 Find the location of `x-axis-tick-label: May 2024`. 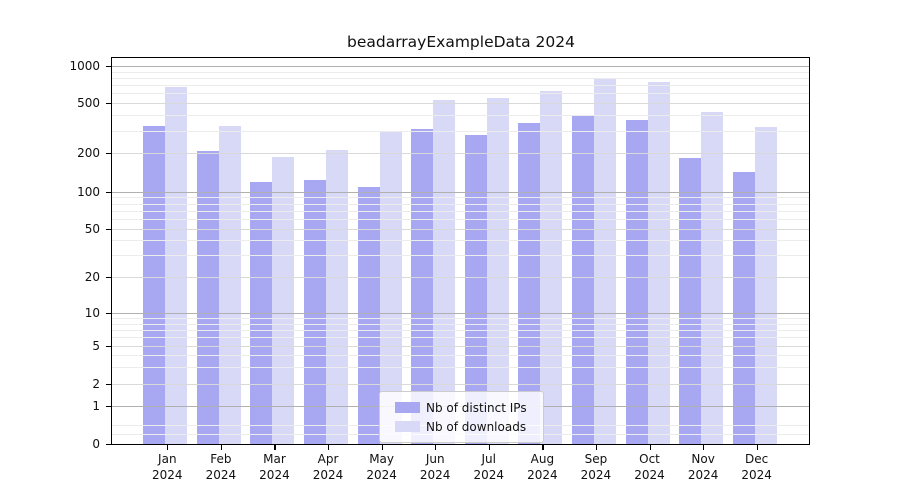

x-axis-tick-label: May 2024 is located at coordinates (381, 466).